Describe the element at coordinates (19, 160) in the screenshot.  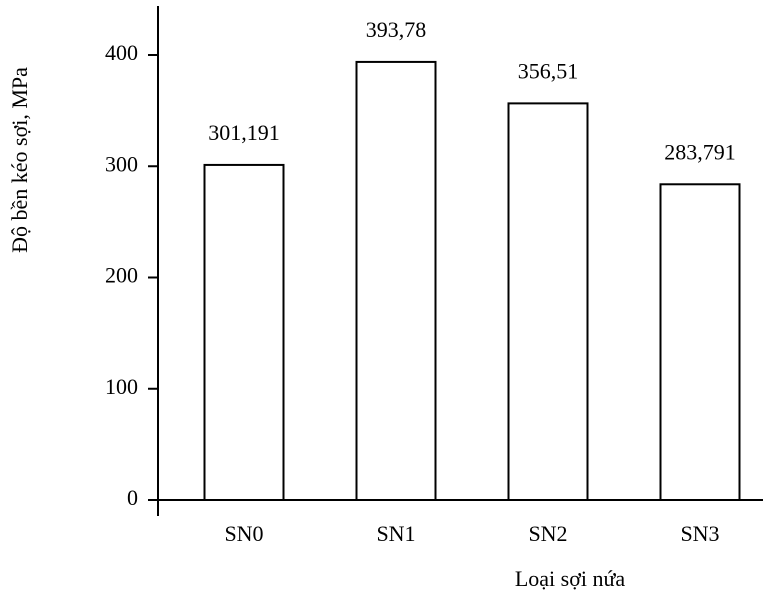
I see `y-axis-label: Độ bền kéo sợi, MPa` at that location.